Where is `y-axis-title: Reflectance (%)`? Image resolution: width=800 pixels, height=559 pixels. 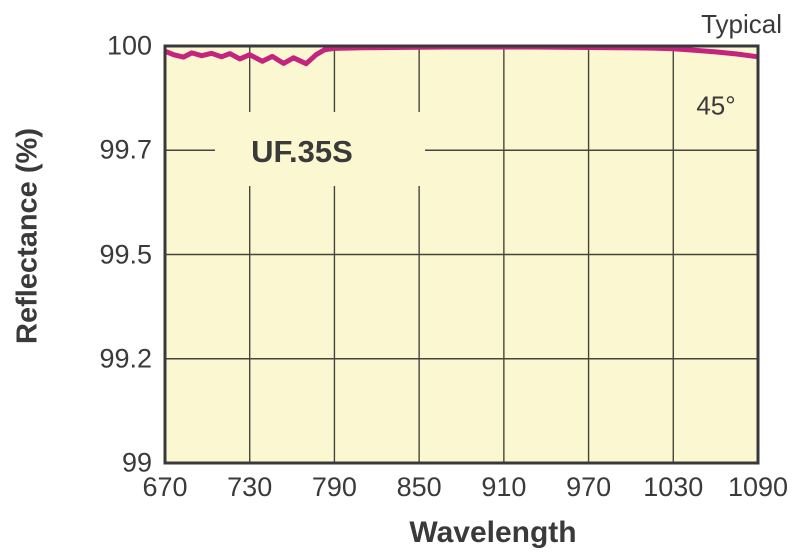
y-axis-title: Reflectance (%) is located at coordinates (27, 236).